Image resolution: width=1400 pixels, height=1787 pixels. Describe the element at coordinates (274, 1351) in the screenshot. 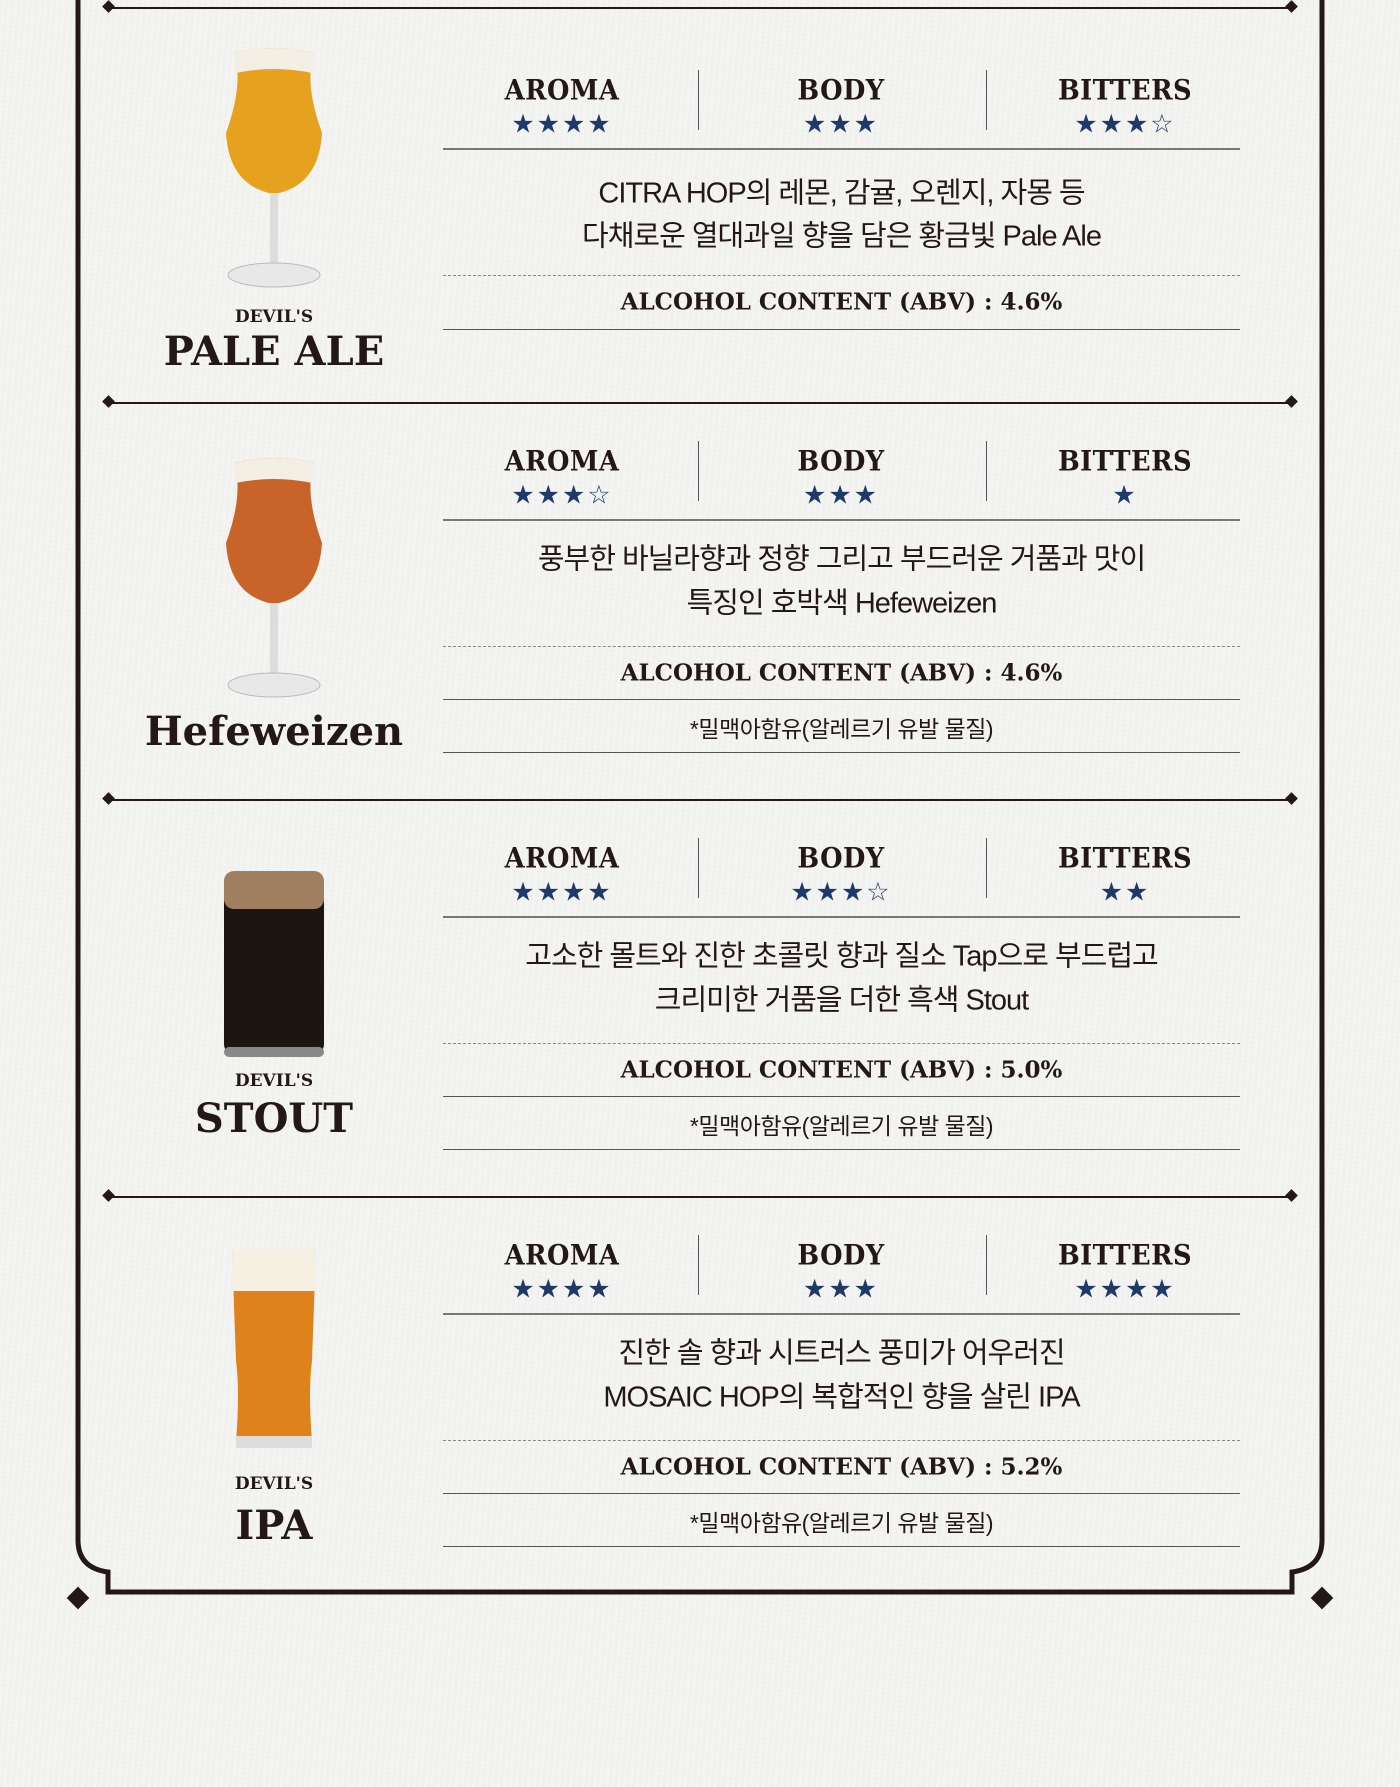

I see `pint-glass-icon` at that location.